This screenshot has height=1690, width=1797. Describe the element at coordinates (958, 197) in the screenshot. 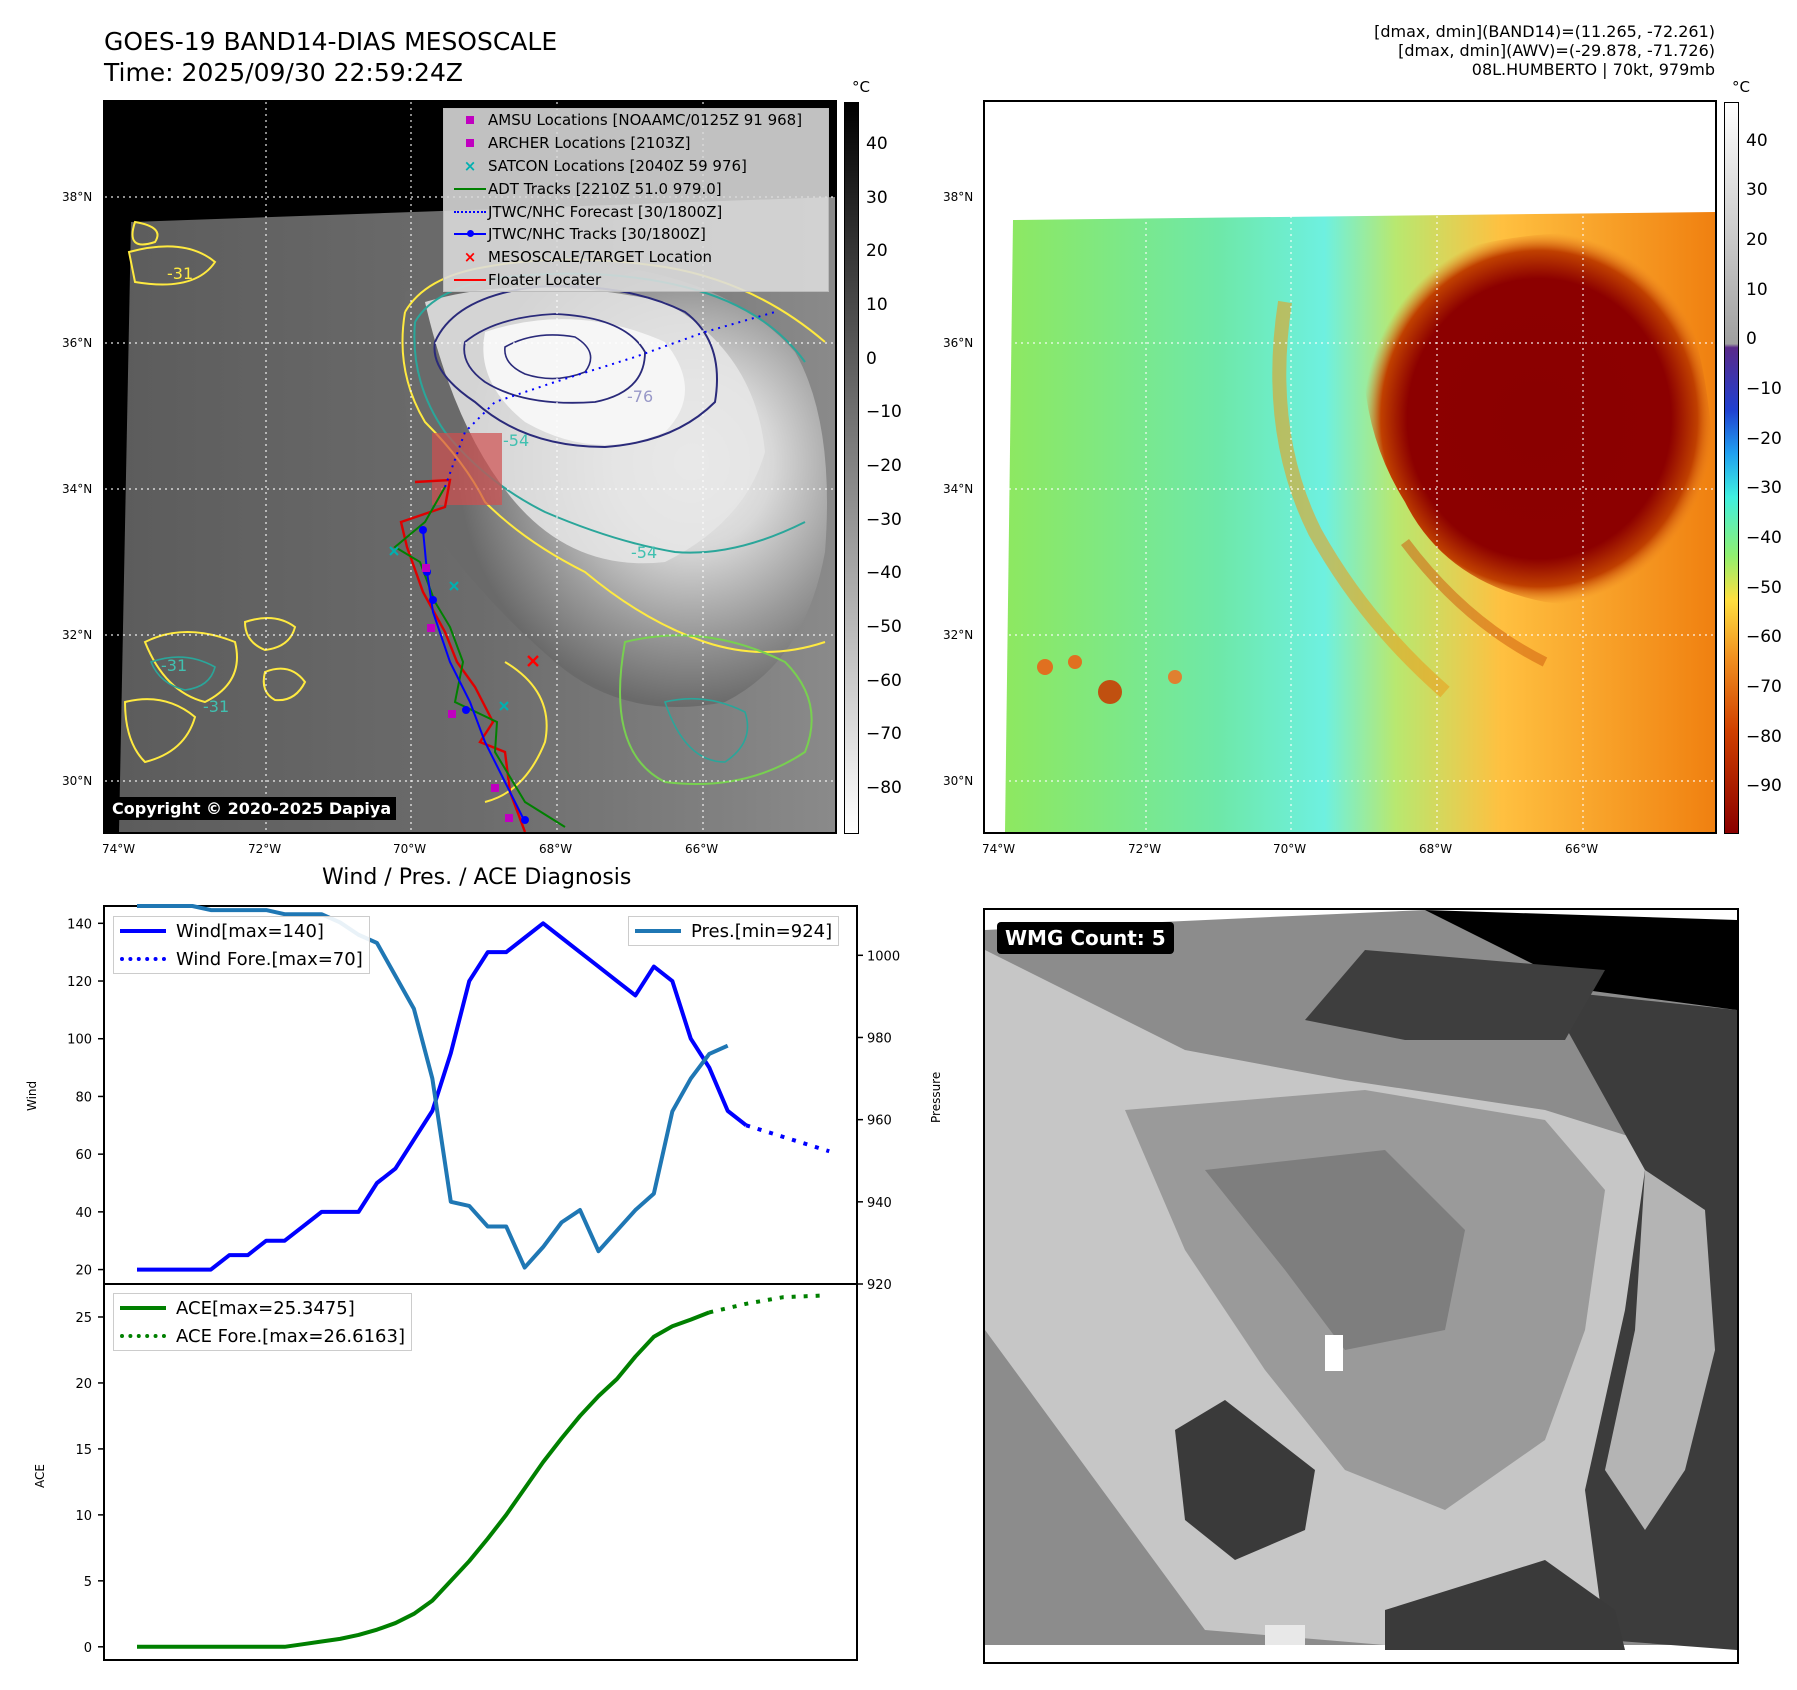

I see `lat-label: 38°N` at that location.